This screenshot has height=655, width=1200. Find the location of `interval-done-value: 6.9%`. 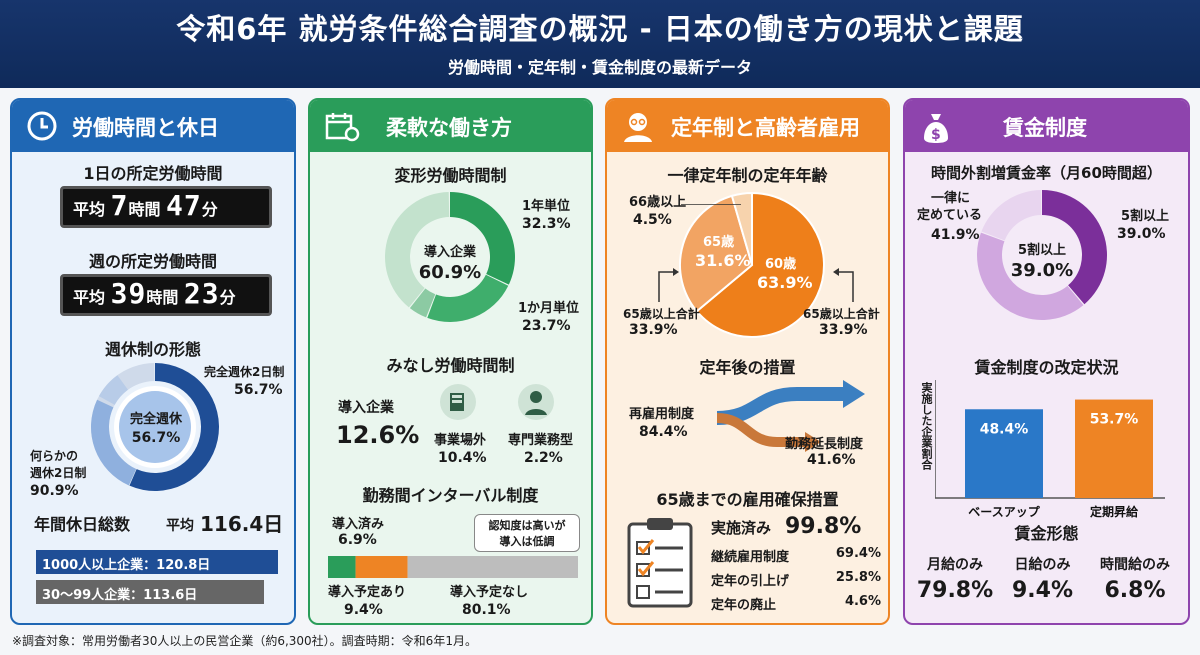

interval-done-value: 6.9% is located at coordinates (357, 540).